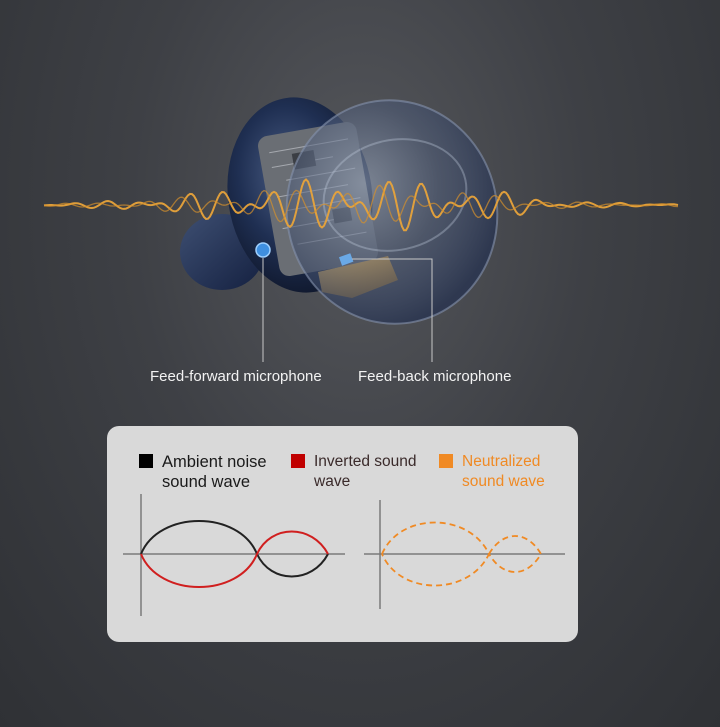 This screenshot has width=720, height=727. I want to click on sound-wave, so click(361, 205).